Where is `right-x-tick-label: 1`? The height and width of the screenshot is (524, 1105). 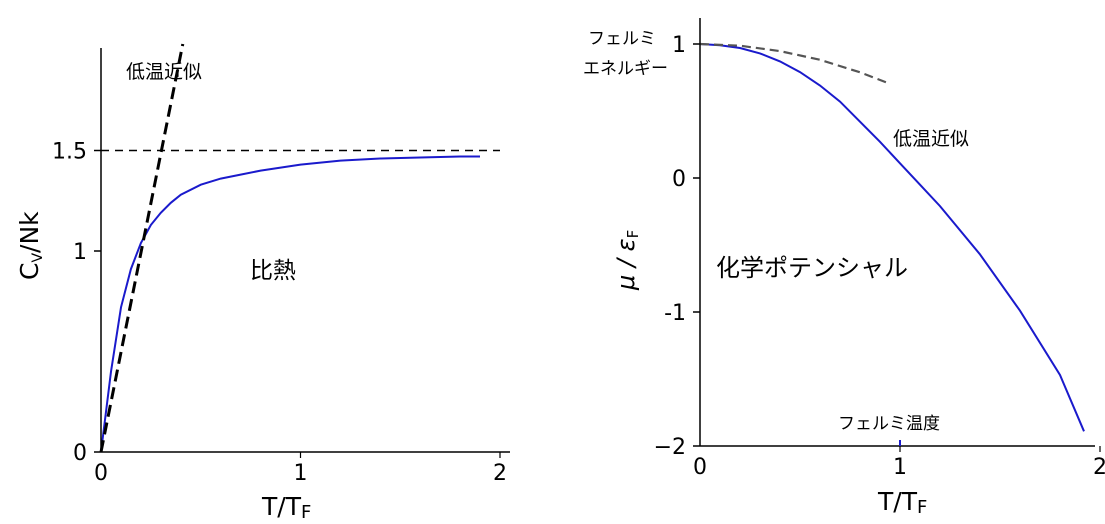
right-x-tick-label: 1 is located at coordinates (900, 467).